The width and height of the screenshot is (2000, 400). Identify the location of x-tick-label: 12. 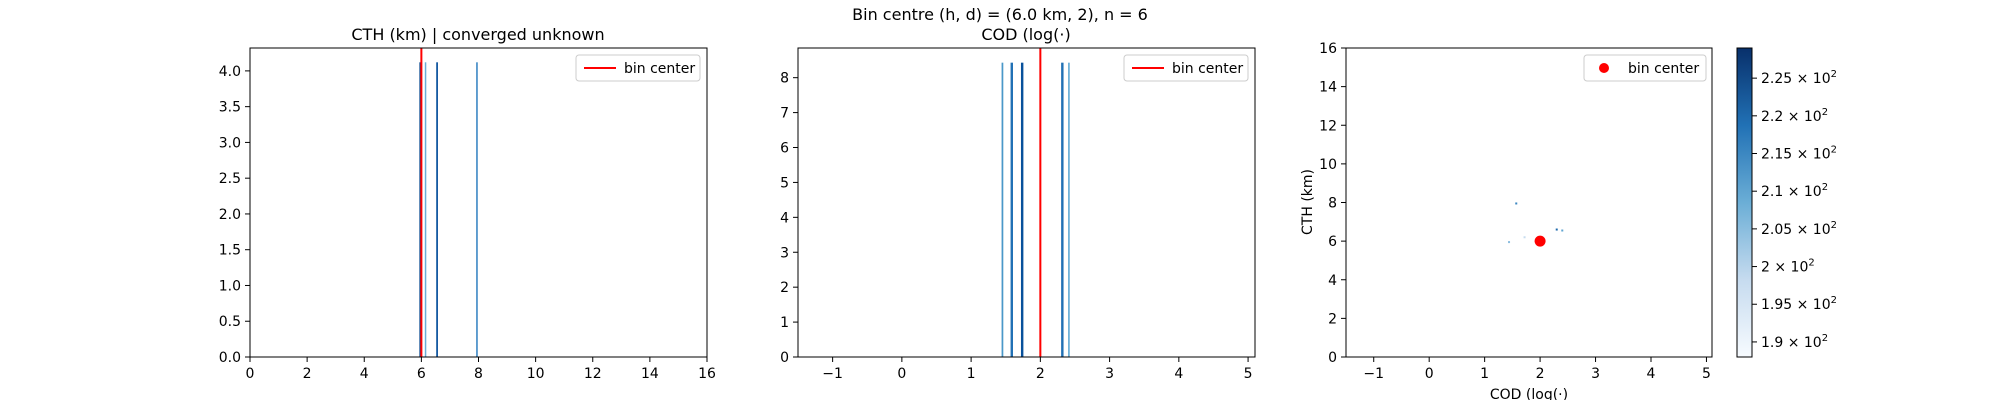
(593, 374).